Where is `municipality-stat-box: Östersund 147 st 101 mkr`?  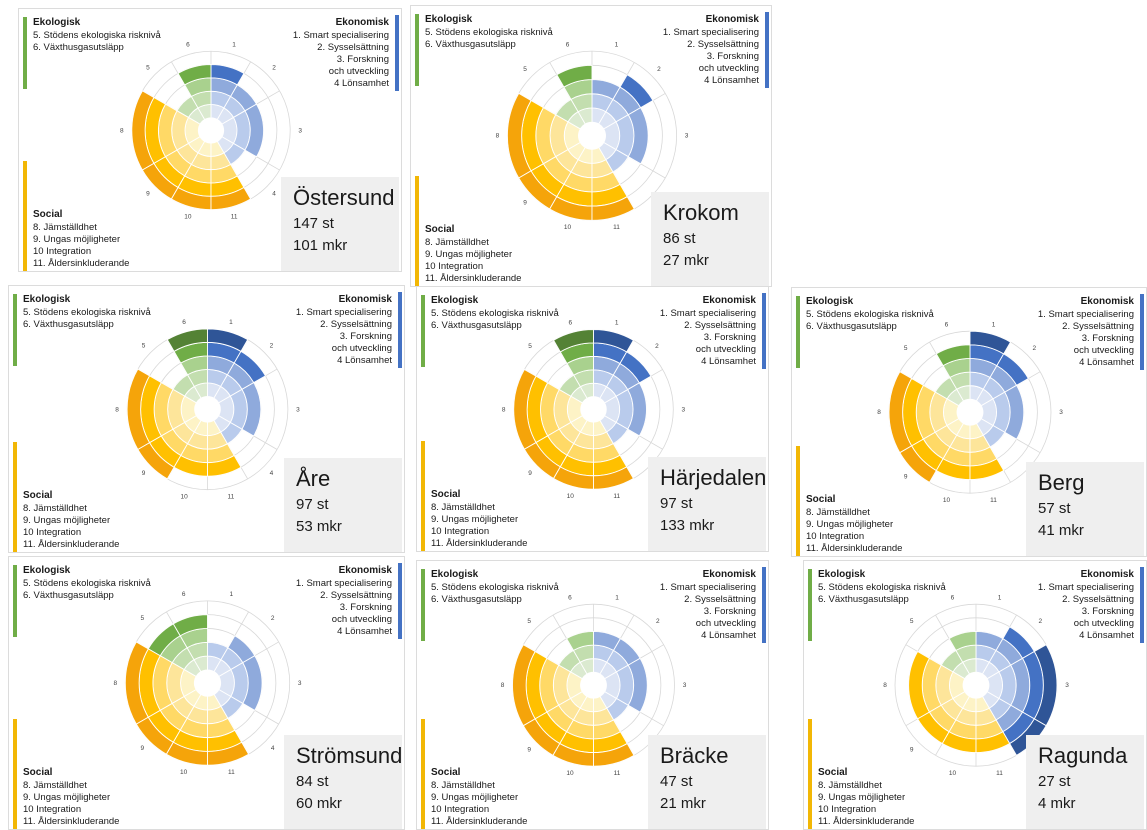 municipality-stat-box: Östersund 147 st 101 mkr is located at coordinates (340, 224).